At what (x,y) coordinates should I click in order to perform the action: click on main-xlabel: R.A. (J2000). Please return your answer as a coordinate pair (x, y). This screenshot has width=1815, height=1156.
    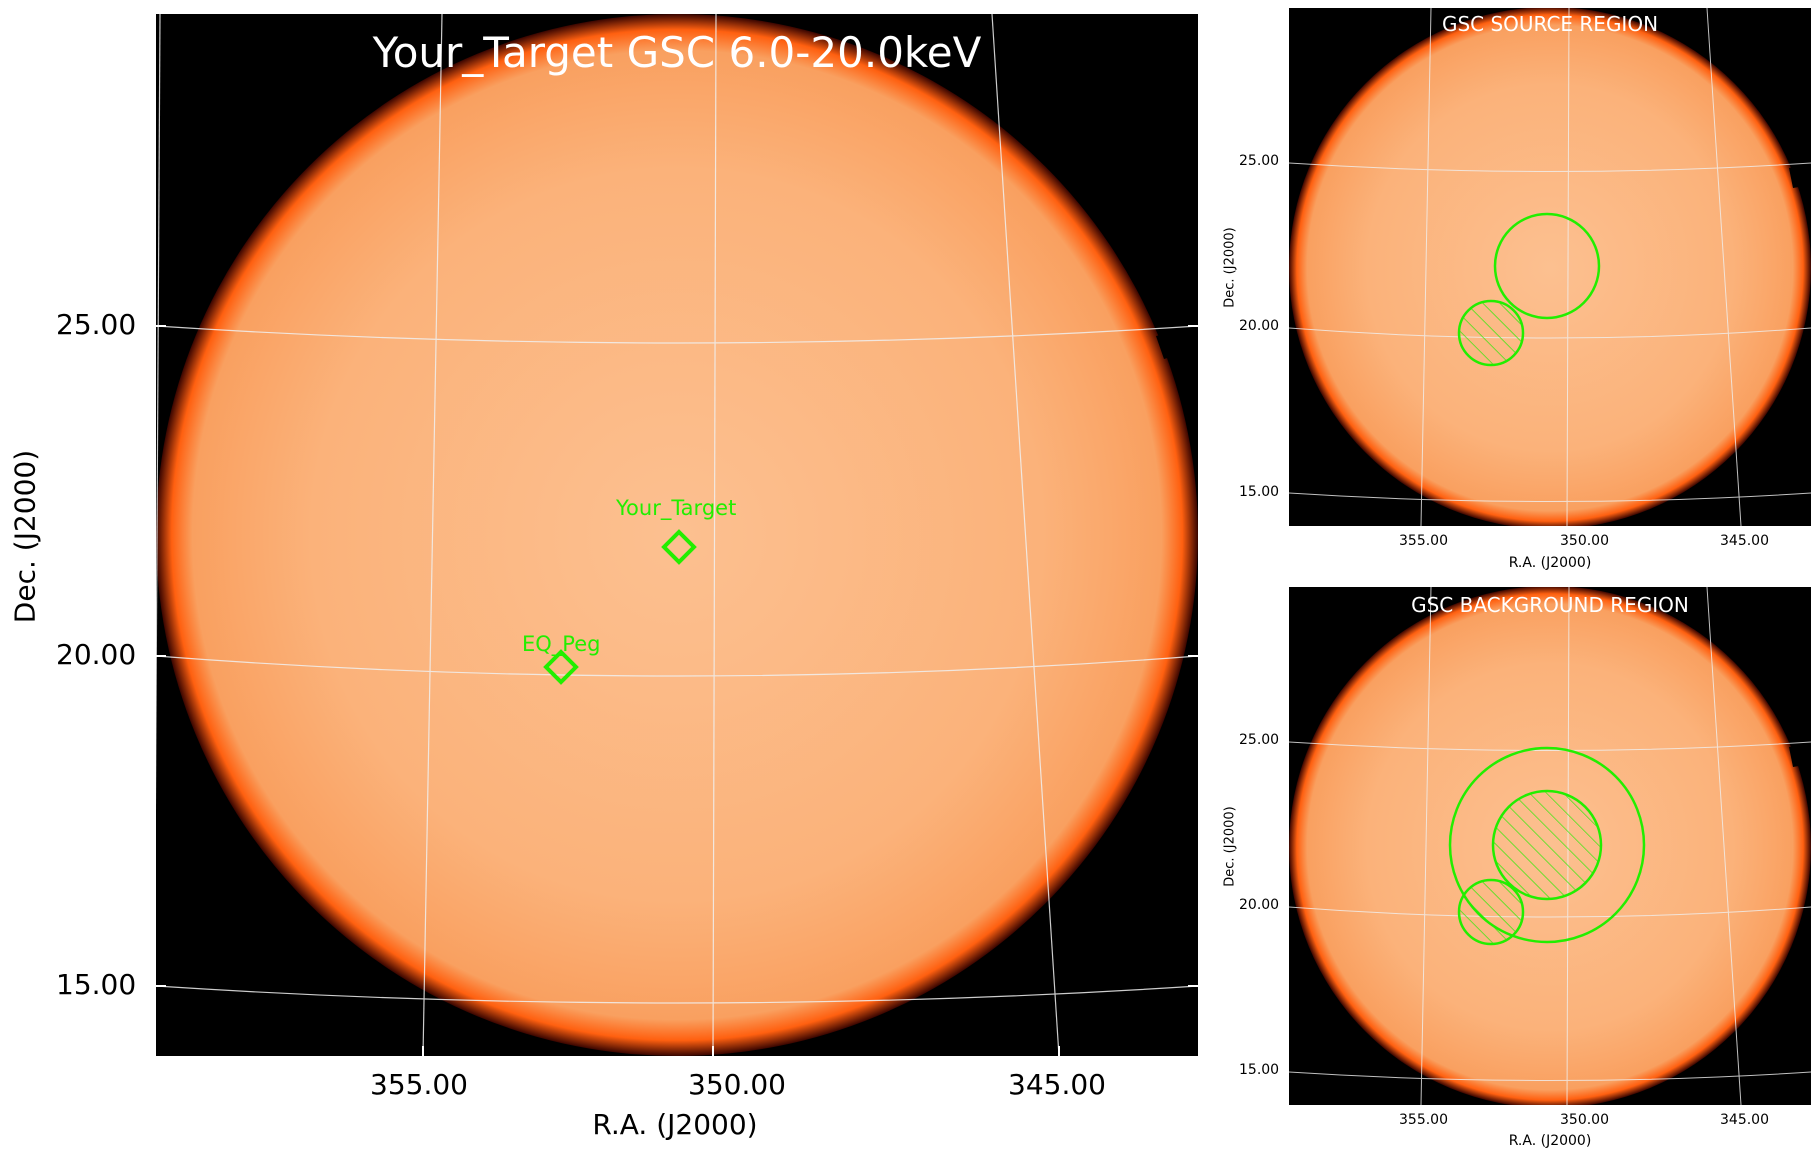
    Looking at the image, I should click on (675, 1124).